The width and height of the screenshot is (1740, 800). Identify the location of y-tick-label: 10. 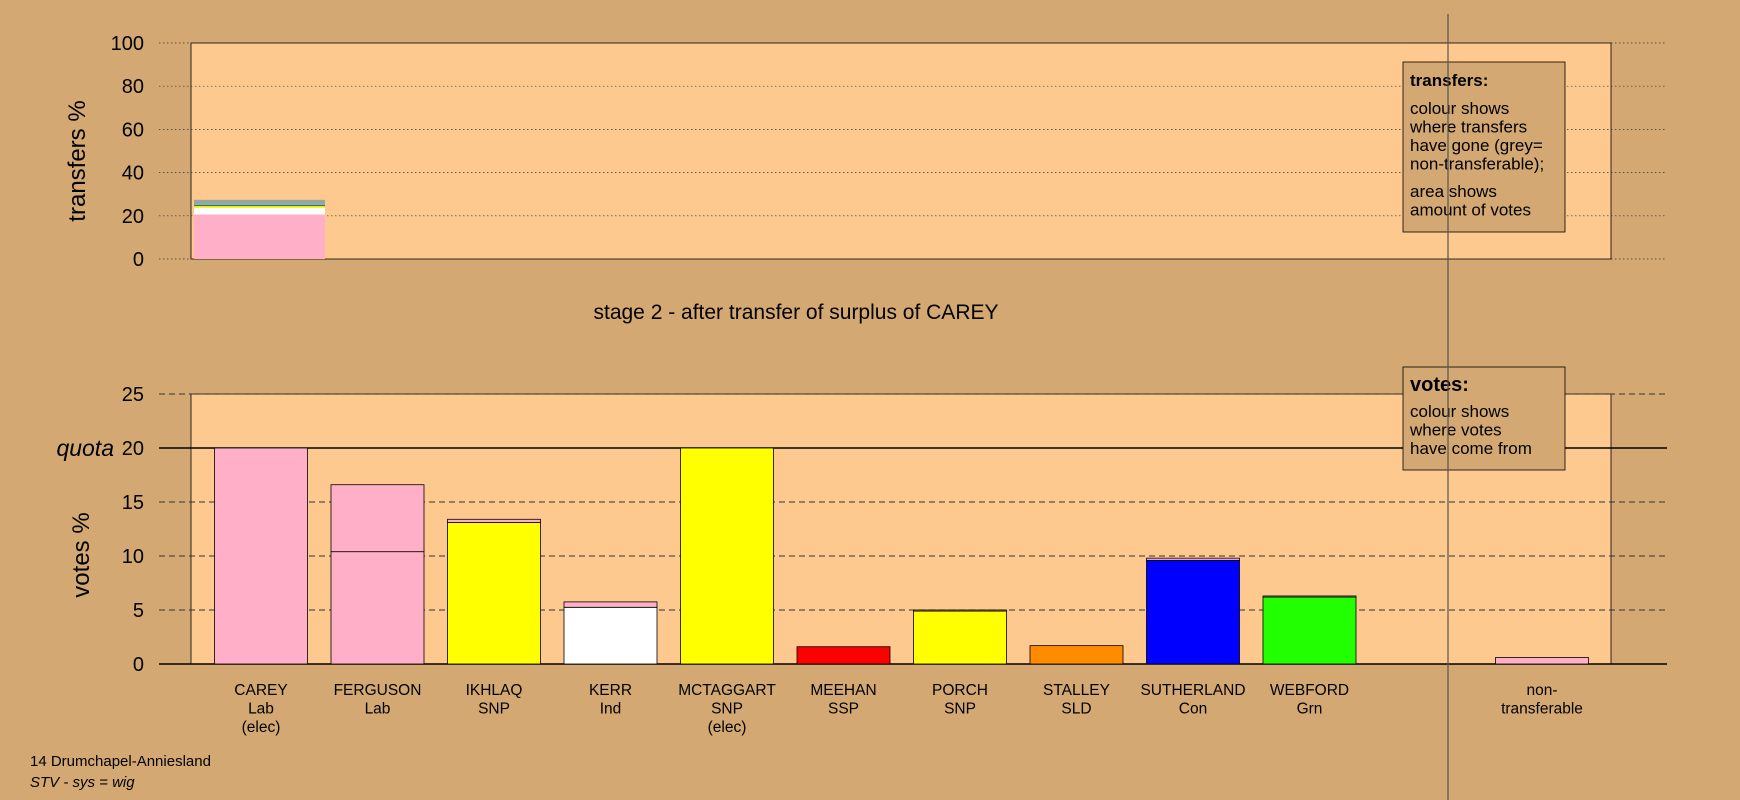
(133, 557).